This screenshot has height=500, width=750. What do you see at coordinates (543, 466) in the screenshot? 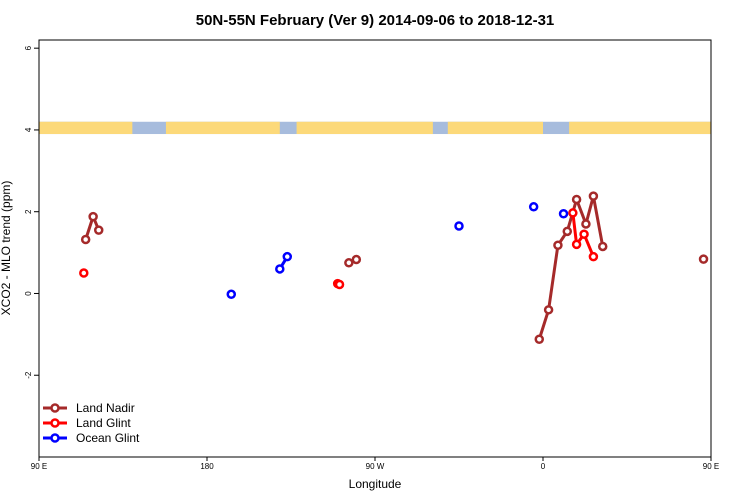
I see `x-tick-label: 0` at bounding box center [543, 466].